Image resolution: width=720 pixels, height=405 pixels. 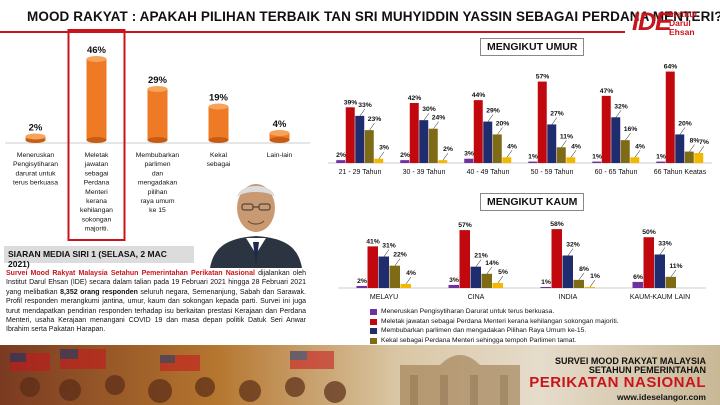 I want to click on bar-value-label: 24%, so click(x=439, y=118).